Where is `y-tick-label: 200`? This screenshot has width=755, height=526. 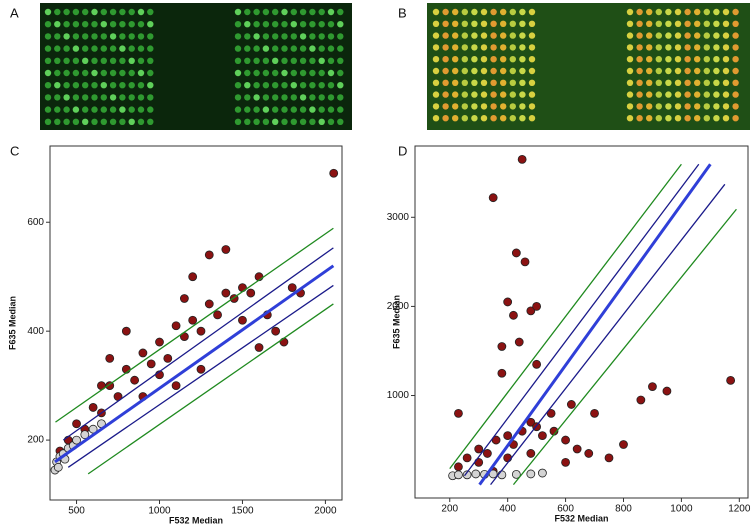
y-tick-label: 200 is located at coordinates (35, 440).